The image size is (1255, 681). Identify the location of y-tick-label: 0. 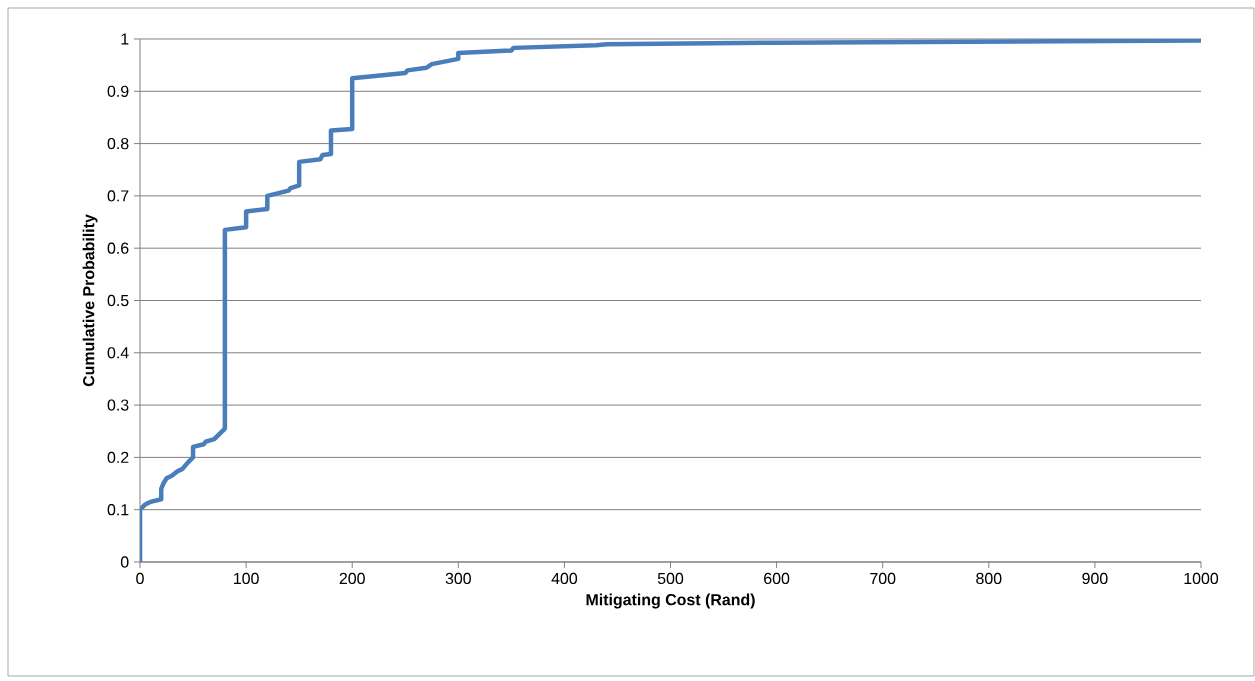
(124, 562).